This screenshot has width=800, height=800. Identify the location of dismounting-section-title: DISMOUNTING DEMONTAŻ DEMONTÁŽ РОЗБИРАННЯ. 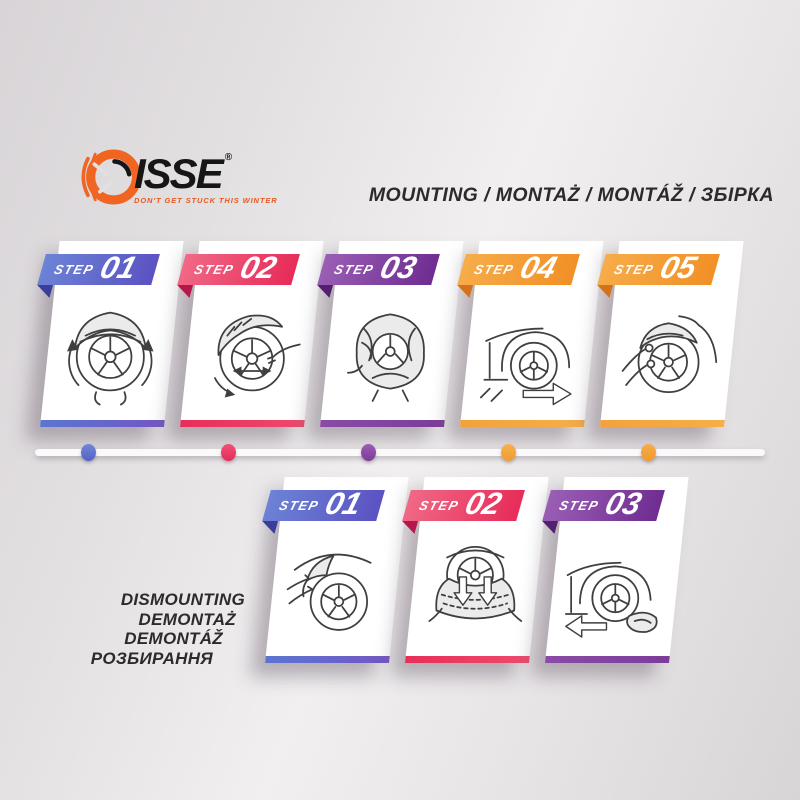
(151, 629).